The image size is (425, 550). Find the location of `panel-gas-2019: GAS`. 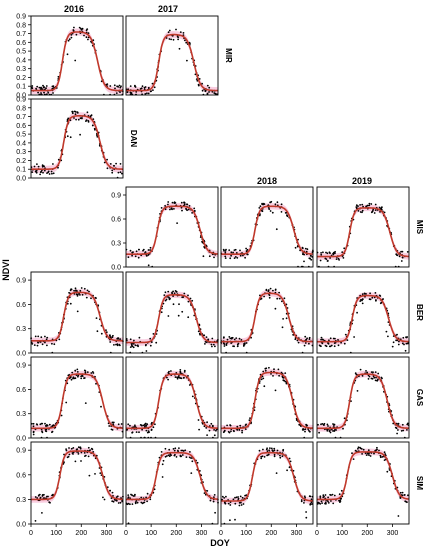

panel-gas-2019: GAS is located at coordinates (370, 397).